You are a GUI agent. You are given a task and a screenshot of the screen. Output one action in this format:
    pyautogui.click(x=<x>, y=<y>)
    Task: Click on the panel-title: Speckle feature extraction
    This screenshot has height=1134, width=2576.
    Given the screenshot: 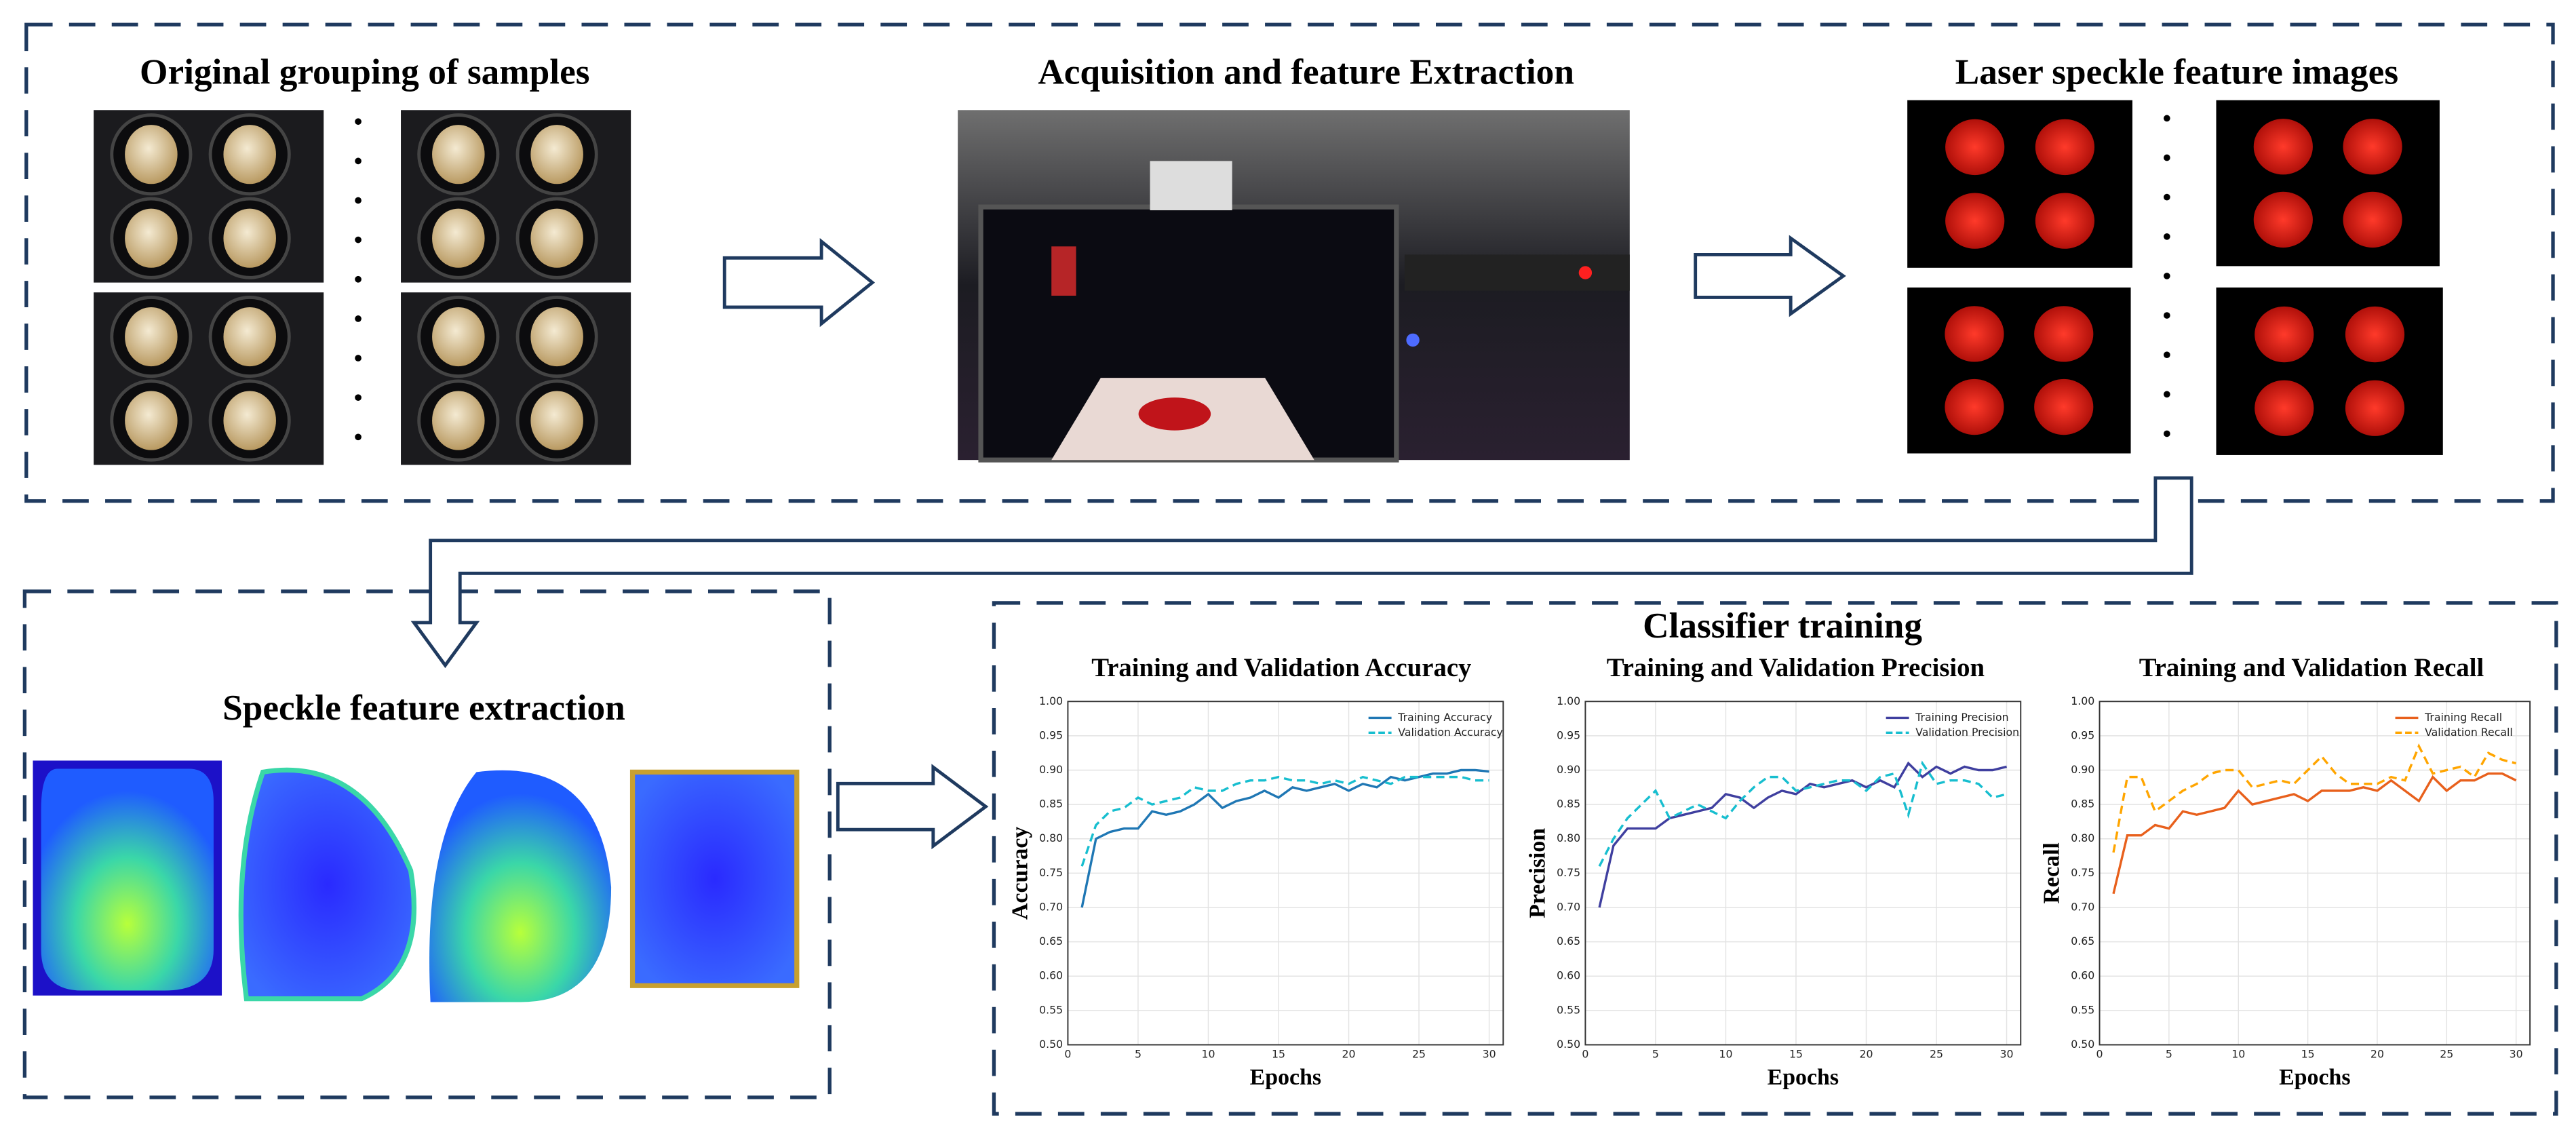 What is the action you would take?
    pyautogui.click(x=423, y=708)
    